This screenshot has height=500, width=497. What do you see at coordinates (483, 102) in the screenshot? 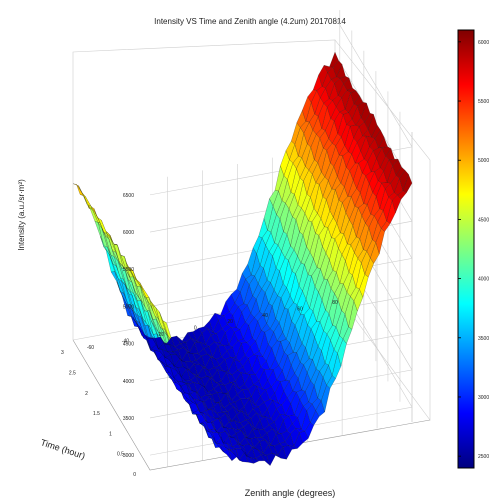
I see `colorbar-tick-label: 5500` at bounding box center [483, 102].